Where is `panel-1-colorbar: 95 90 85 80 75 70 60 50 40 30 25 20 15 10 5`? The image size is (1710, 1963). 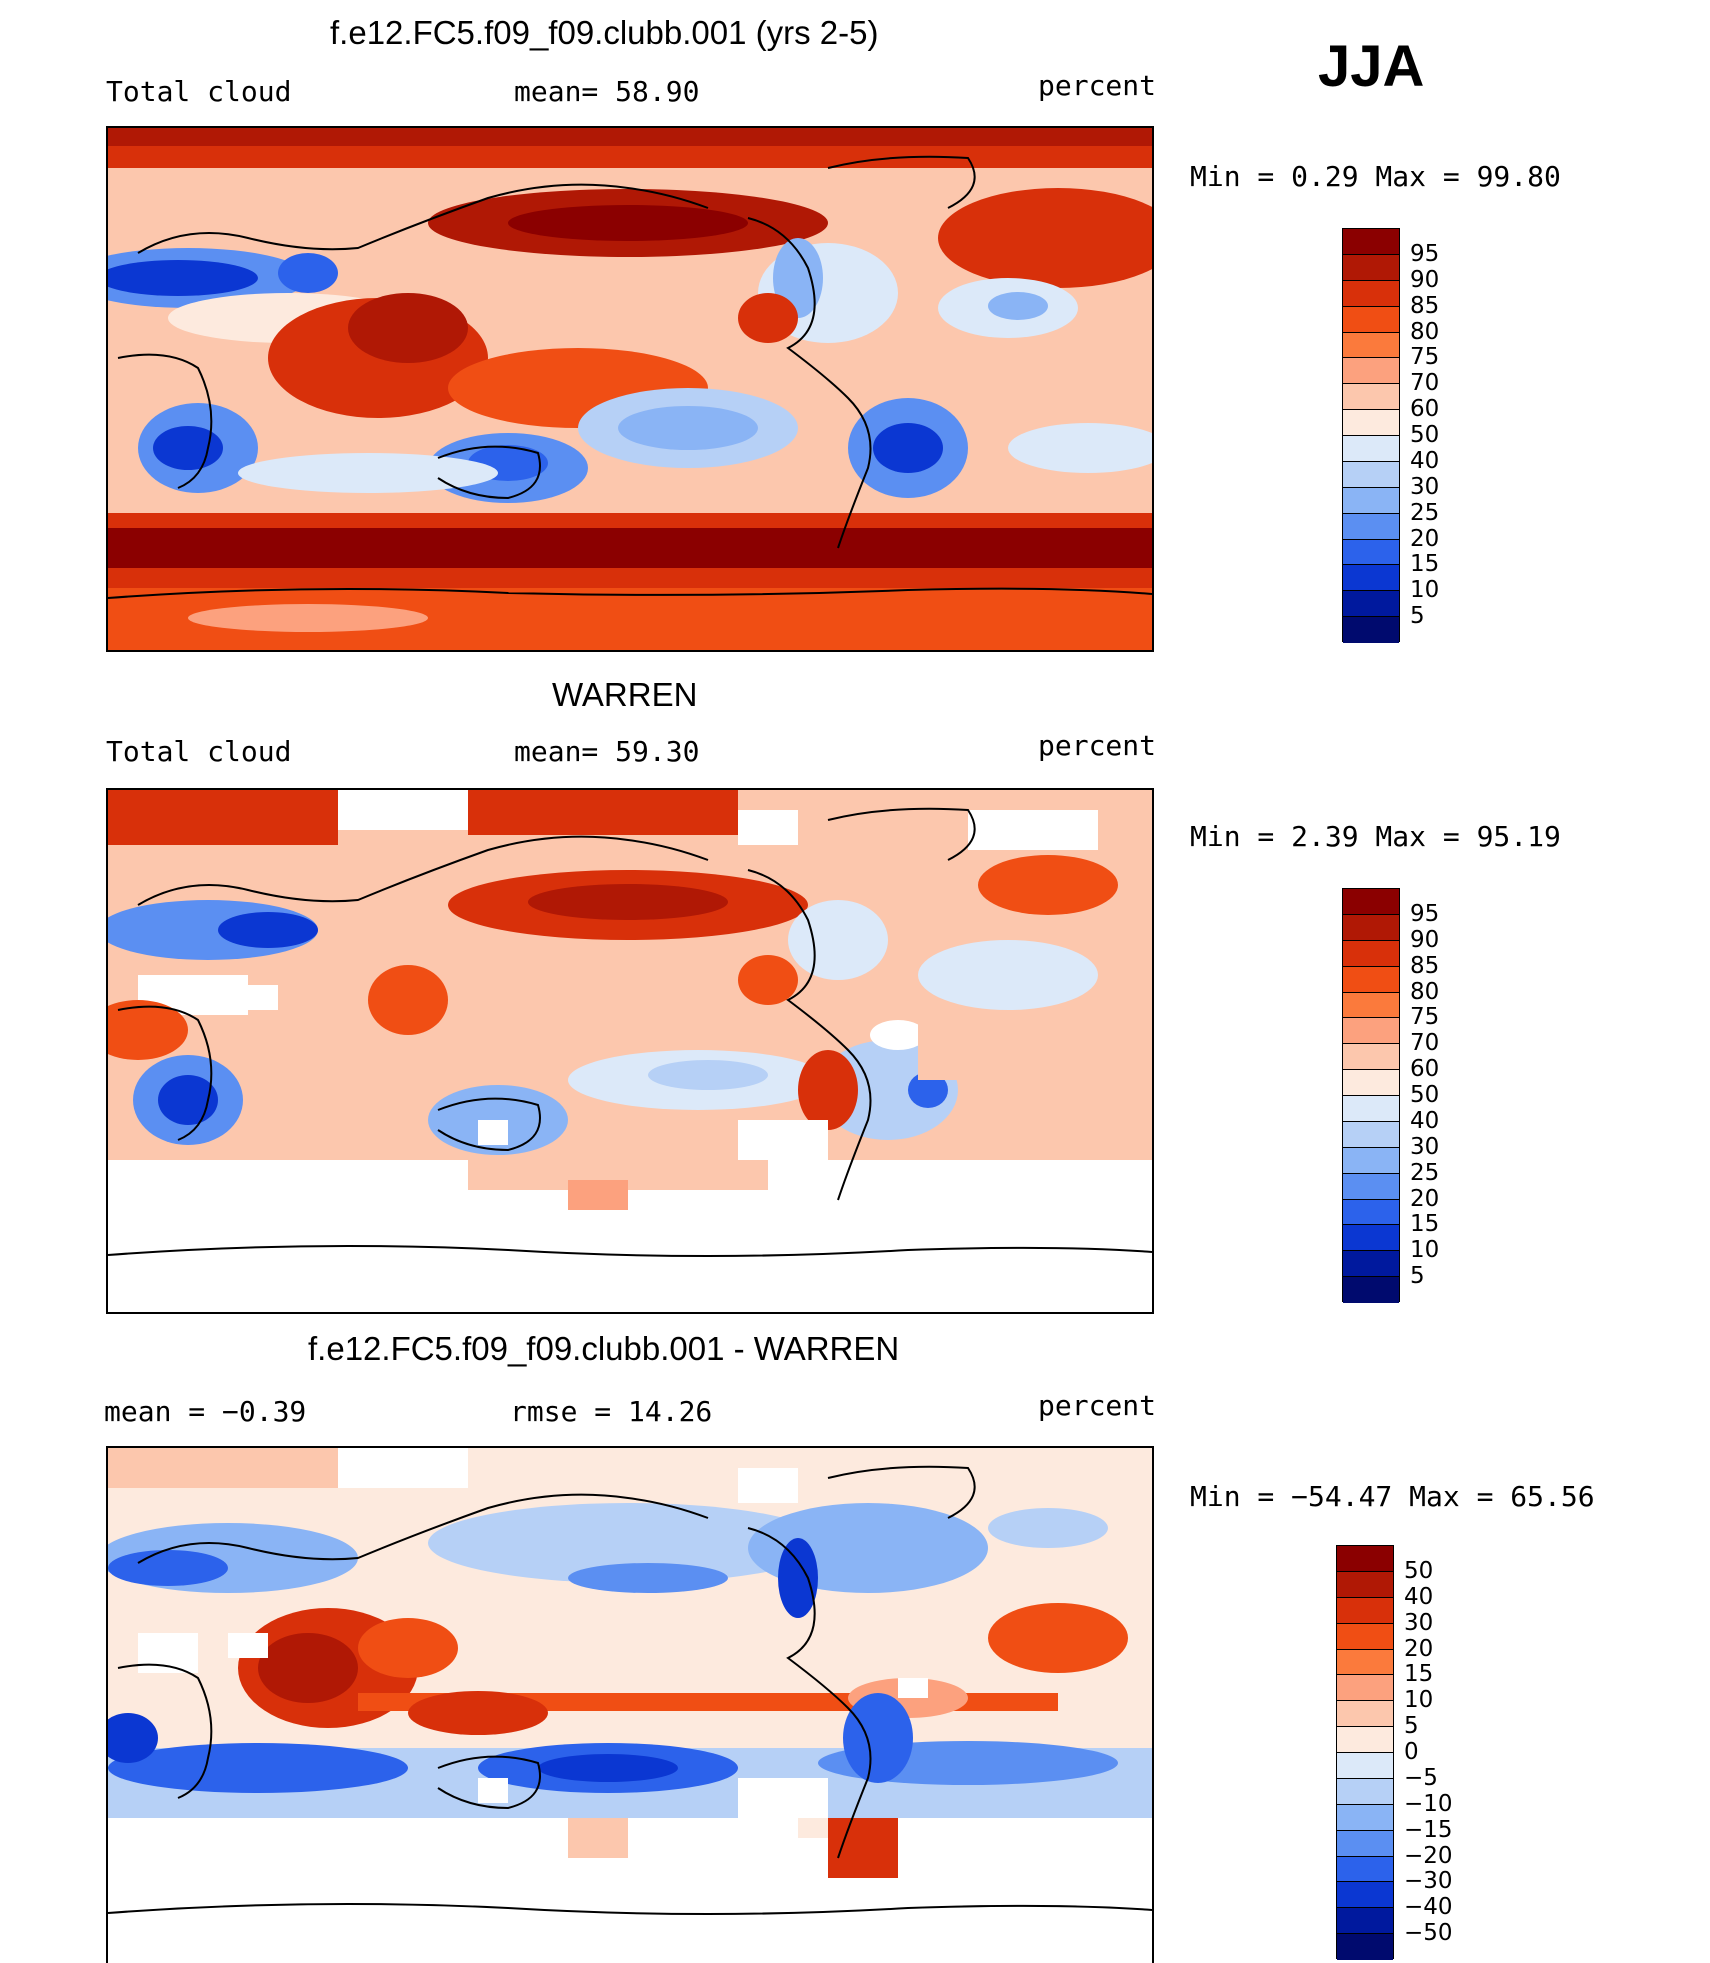
panel-1-colorbar: 95 90 85 80 75 70 60 50 40 30 25 20 15 10 5 is located at coordinates (1390, 435).